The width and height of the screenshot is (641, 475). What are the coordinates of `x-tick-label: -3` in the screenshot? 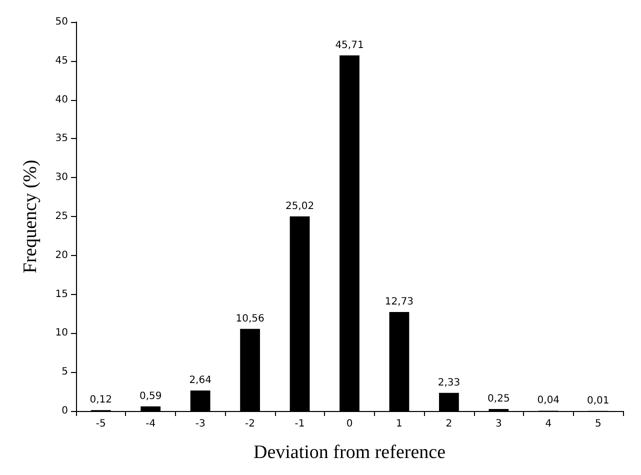 It's located at (200, 424).